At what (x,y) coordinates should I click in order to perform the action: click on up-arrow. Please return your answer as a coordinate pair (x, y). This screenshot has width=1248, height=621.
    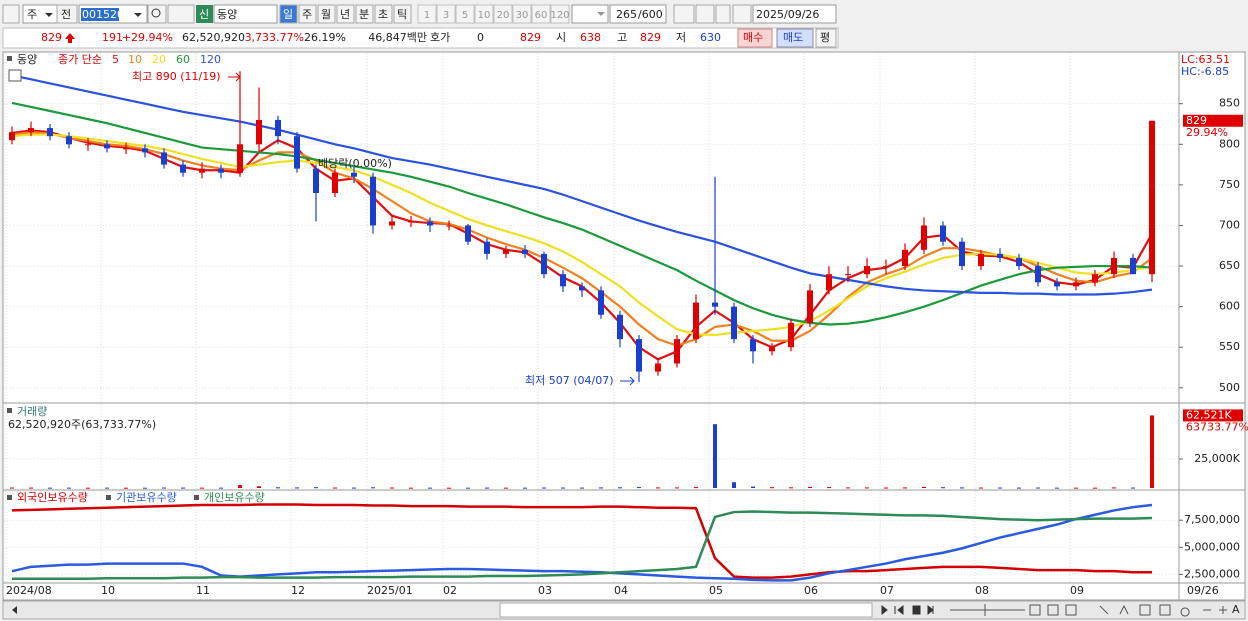
    Looking at the image, I should click on (70, 38).